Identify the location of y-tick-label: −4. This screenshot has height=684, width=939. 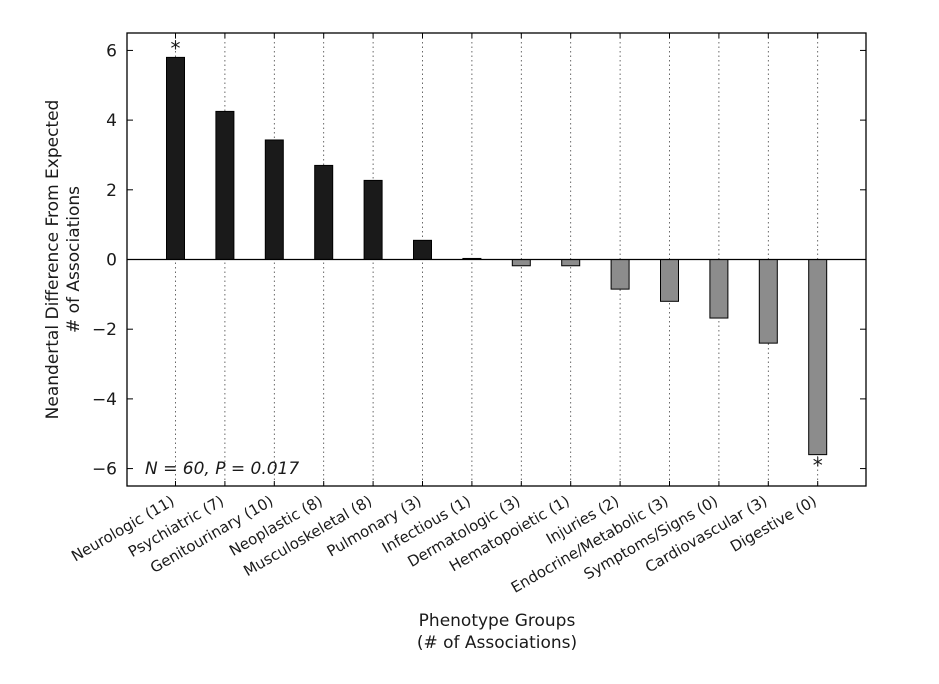
(104, 400).